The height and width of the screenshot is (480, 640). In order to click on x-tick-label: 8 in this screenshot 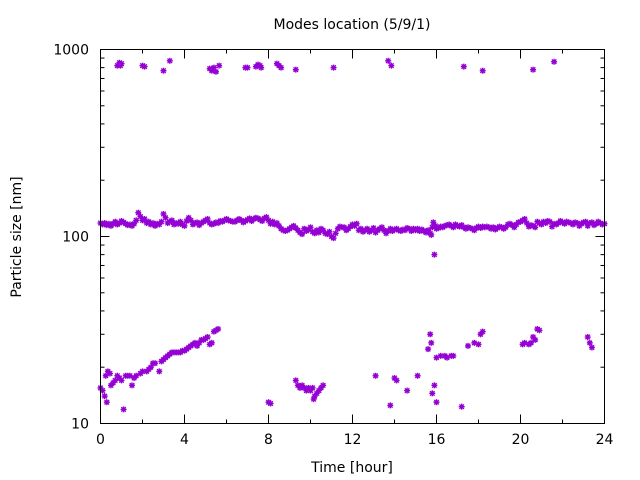, I will do `click(268, 440)`.